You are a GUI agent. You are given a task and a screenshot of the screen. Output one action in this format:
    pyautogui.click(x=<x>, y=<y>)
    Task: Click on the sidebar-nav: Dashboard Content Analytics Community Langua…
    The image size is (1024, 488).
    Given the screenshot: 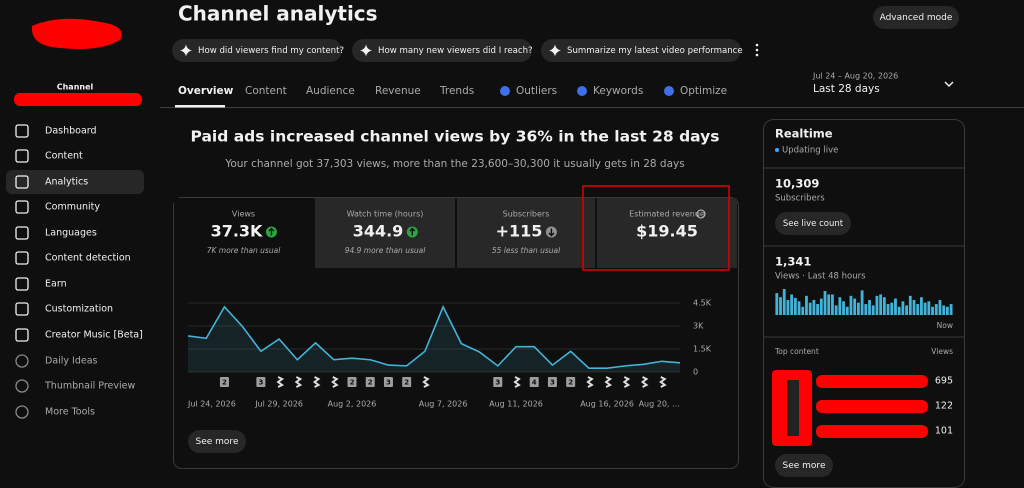 What is the action you would take?
    pyautogui.click(x=79, y=271)
    